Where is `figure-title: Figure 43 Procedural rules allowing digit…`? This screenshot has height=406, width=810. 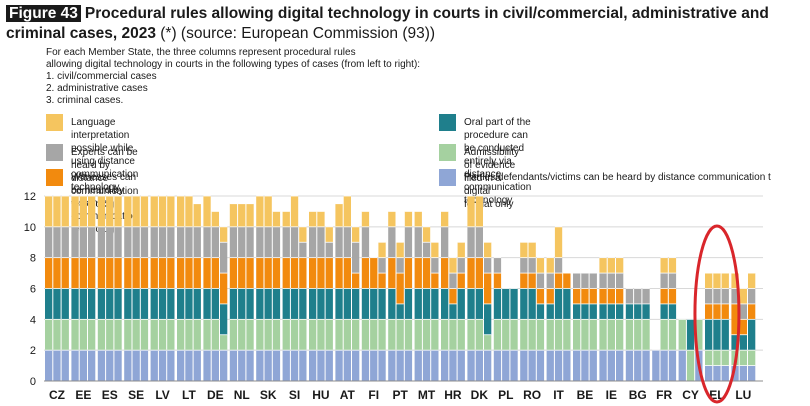 figure-title: Figure 43 Procedural rules allowing digit… is located at coordinates (405, 24).